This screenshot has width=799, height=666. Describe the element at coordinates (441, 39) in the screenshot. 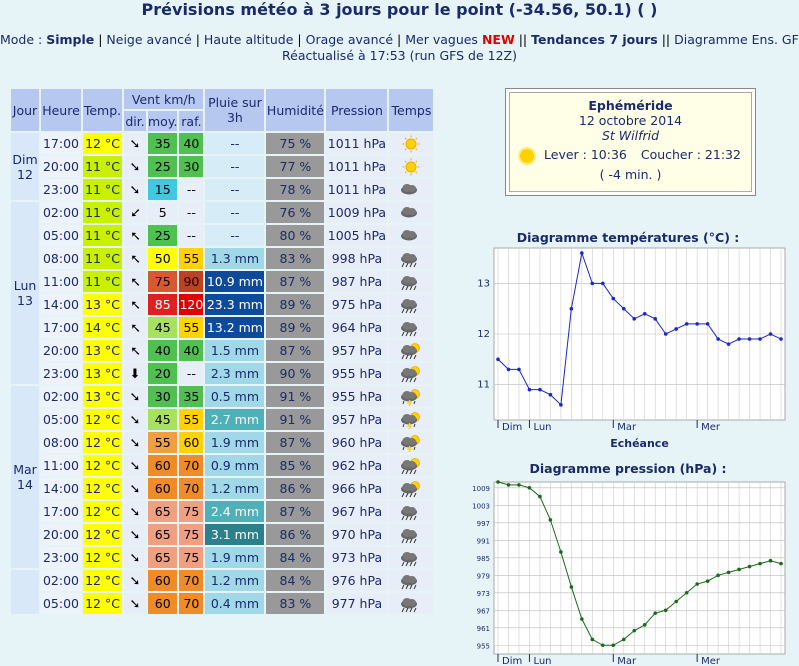

I see `mode-mer-vagues: Mer vagues` at that location.